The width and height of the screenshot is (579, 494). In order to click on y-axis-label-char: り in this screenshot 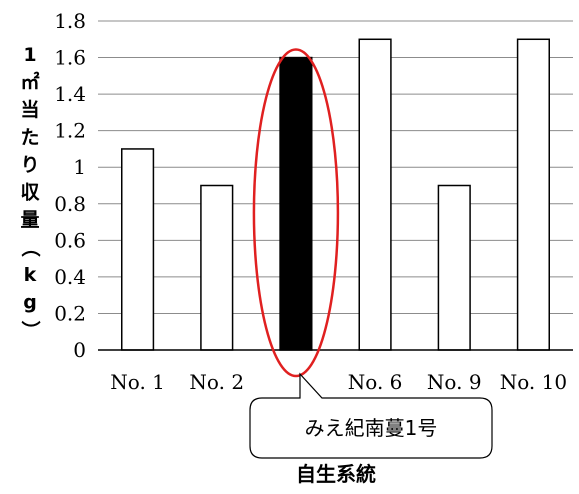, I will do `click(29, 165)`.